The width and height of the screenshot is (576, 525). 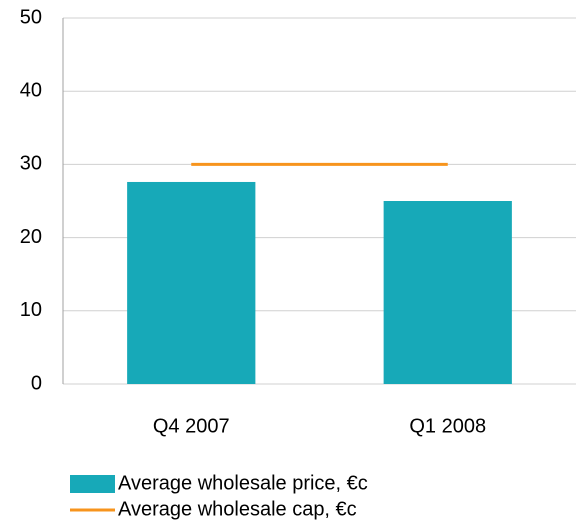 I want to click on x-tick-label: Q4 2007, so click(x=191, y=426).